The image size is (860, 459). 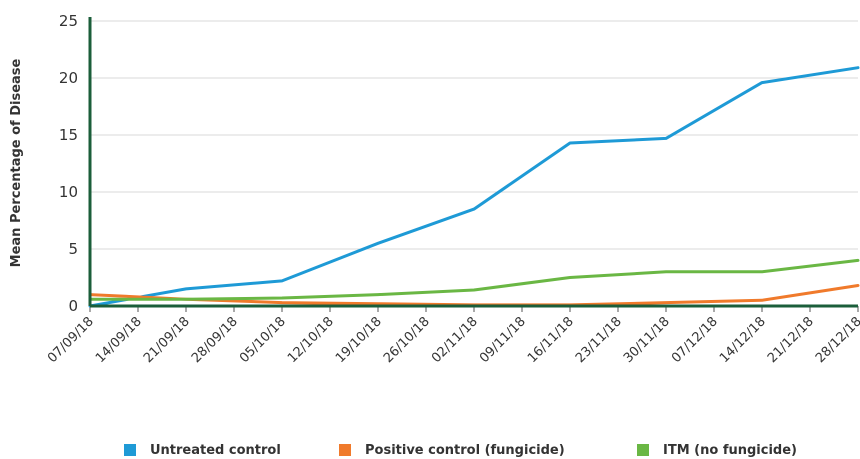 I want to click on y-tick-label: 5, so click(x=73, y=249).